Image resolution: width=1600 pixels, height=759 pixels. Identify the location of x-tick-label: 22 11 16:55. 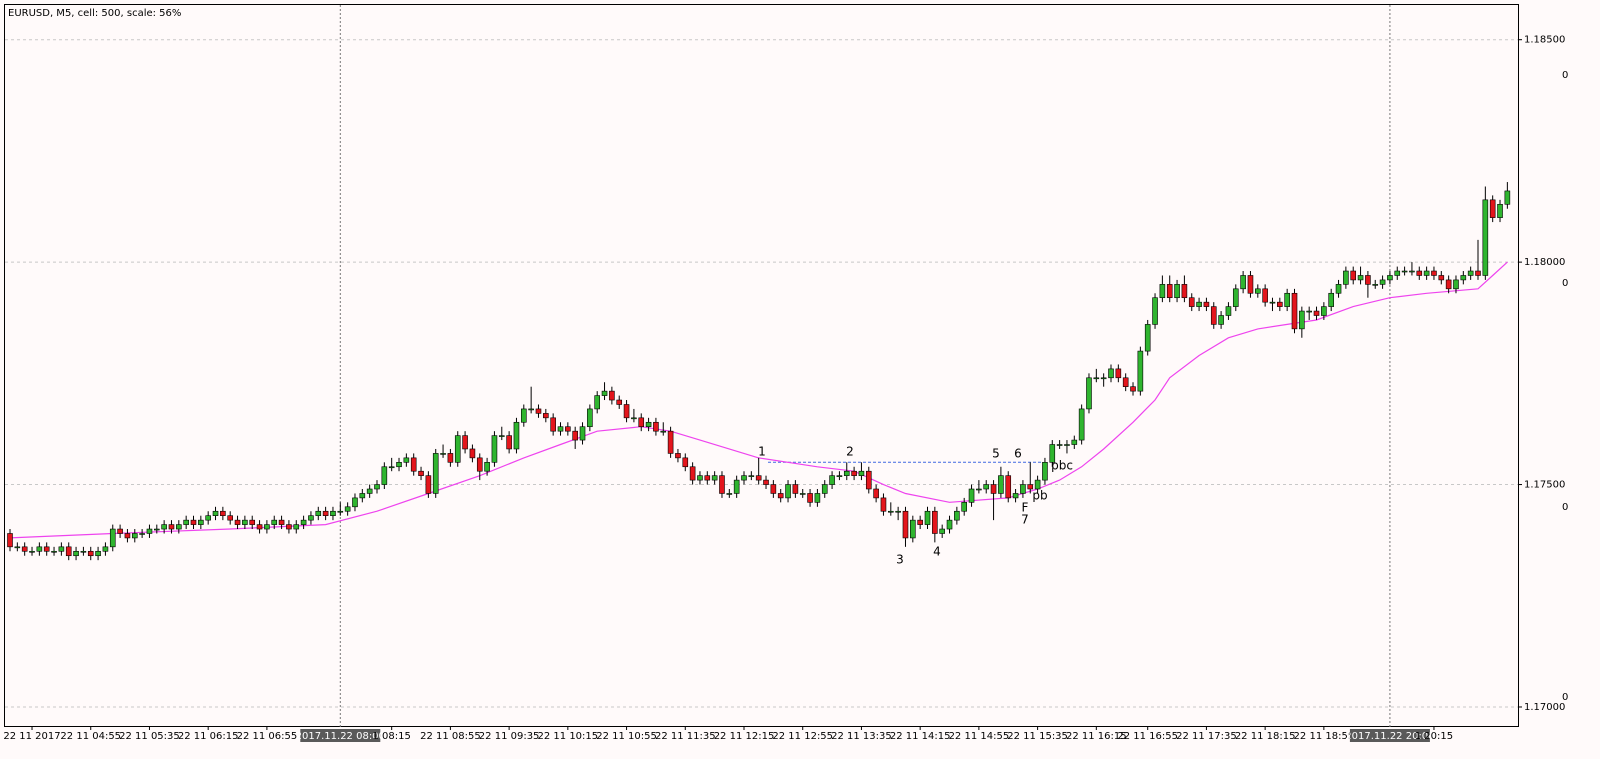
(1147, 736).